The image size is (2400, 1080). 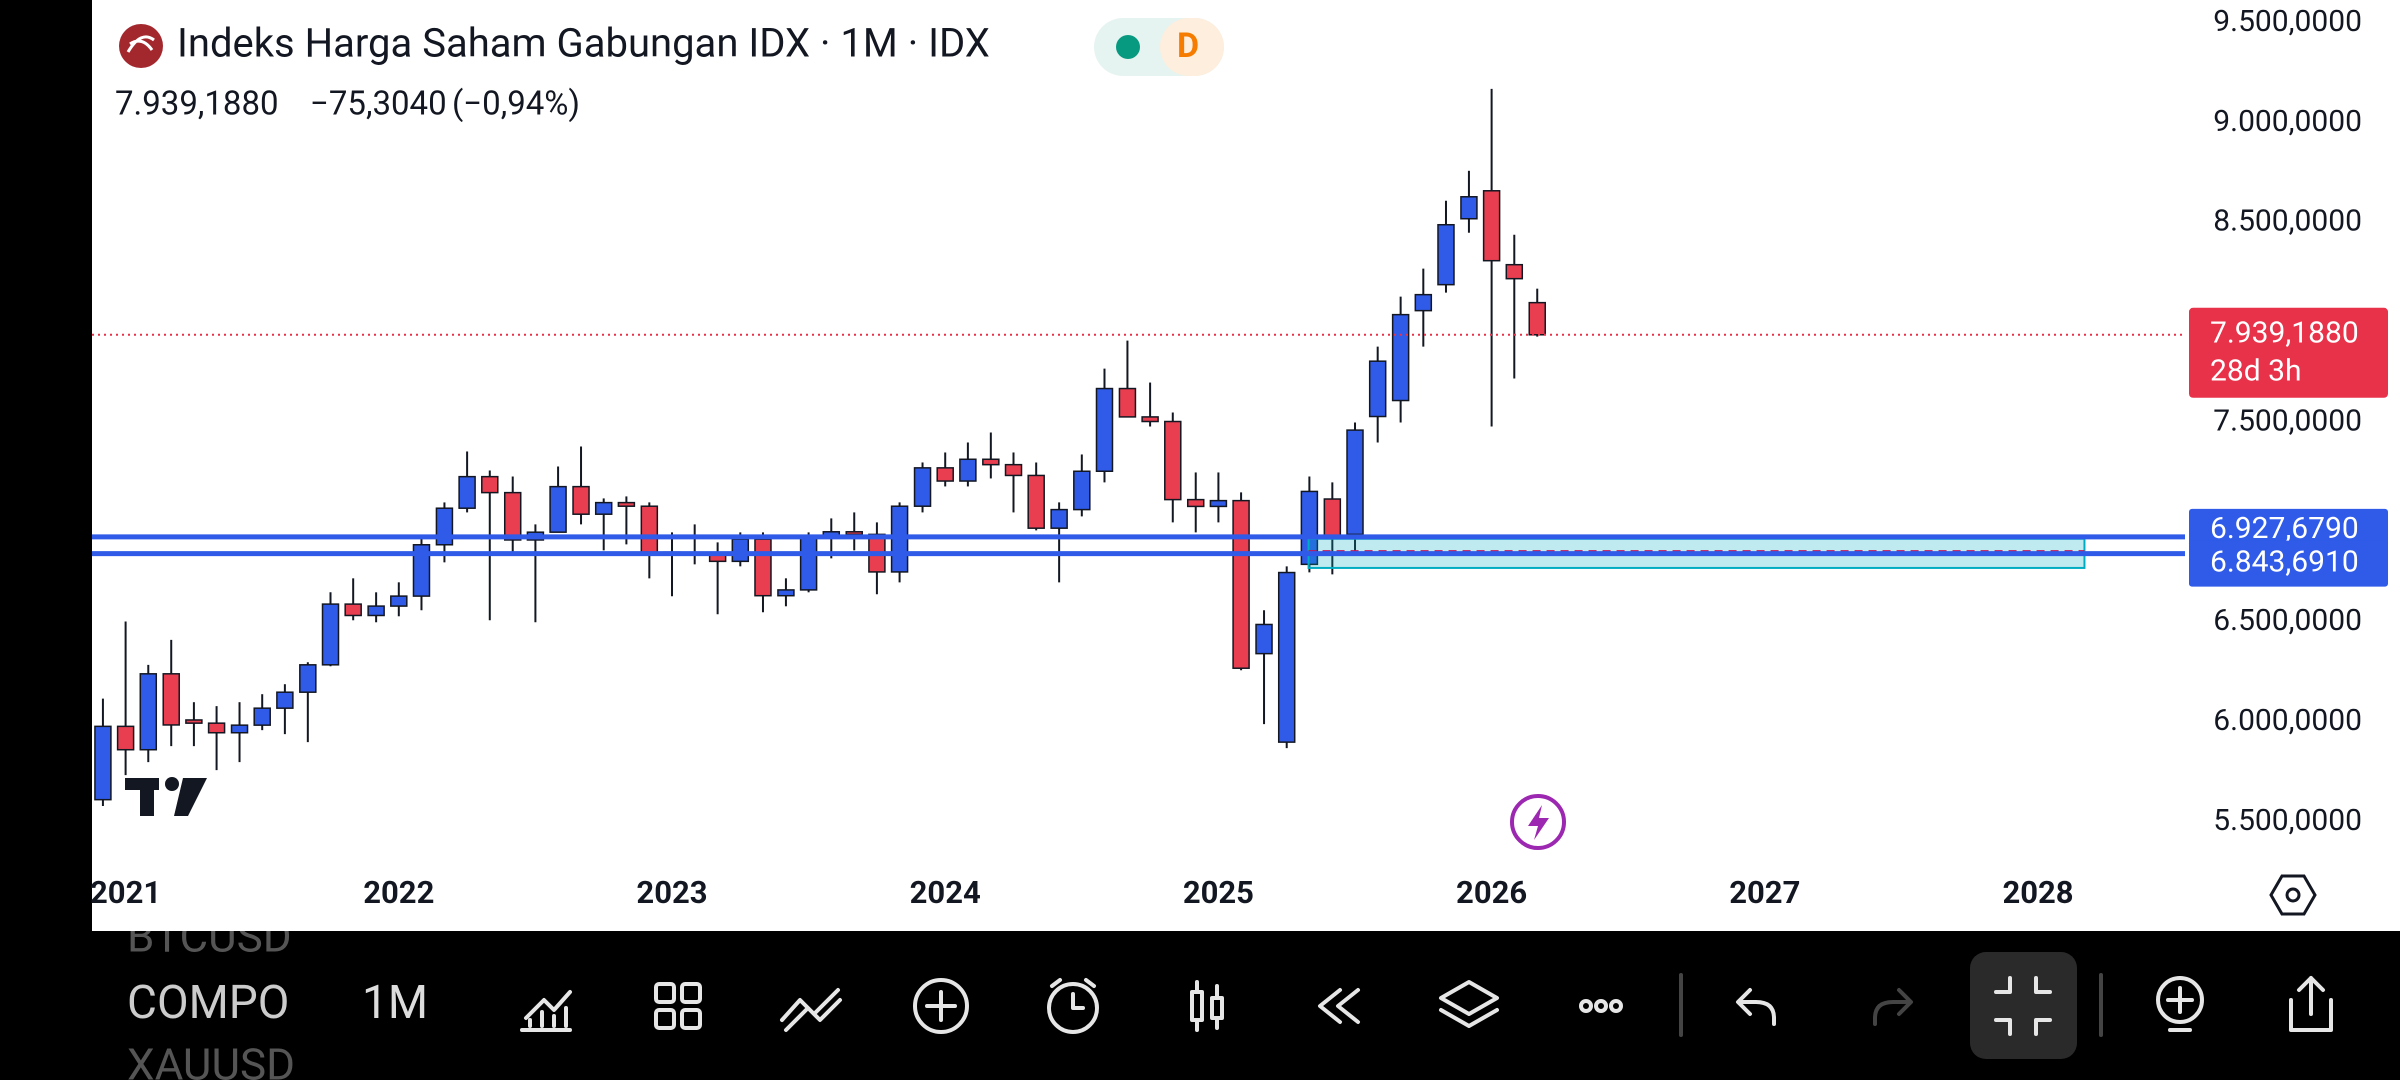 What do you see at coordinates (197, 104) in the screenshot?
I see `last-price: 7.939,1880` at bounding box center [197, 104].